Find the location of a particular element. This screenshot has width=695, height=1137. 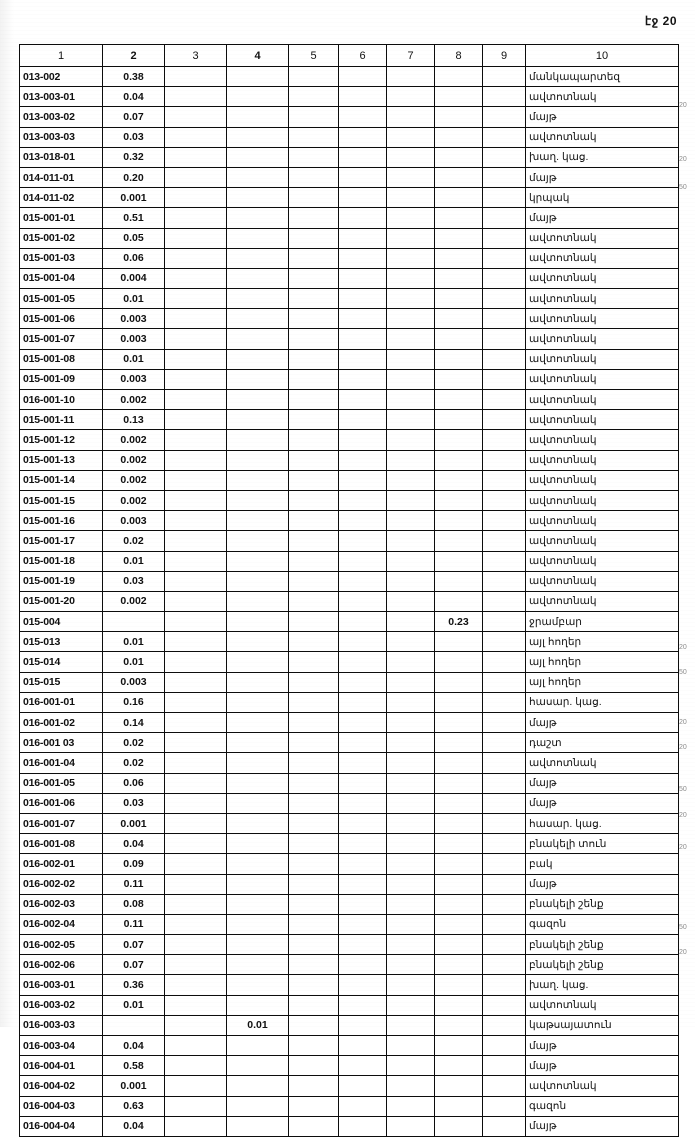

table-row: 016-001-08 0.04 բնակելի տուն is located at coordinates (349, 844).